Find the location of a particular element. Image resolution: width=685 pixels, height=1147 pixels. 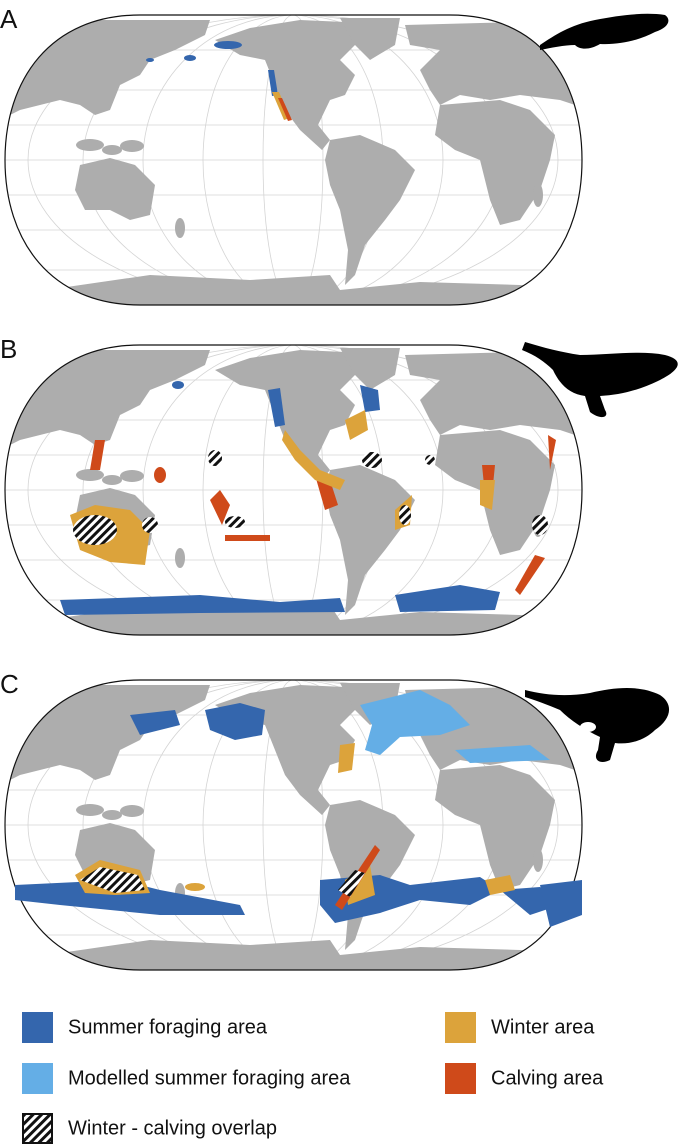

panel-label: A is located at coordinates (9, 19).